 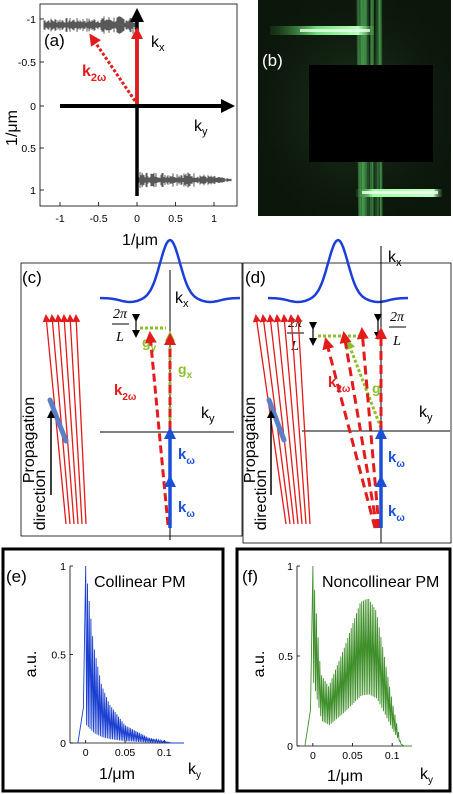 I want to click on panel-d-2pi-right: 2π, so click(x=397, y=317).